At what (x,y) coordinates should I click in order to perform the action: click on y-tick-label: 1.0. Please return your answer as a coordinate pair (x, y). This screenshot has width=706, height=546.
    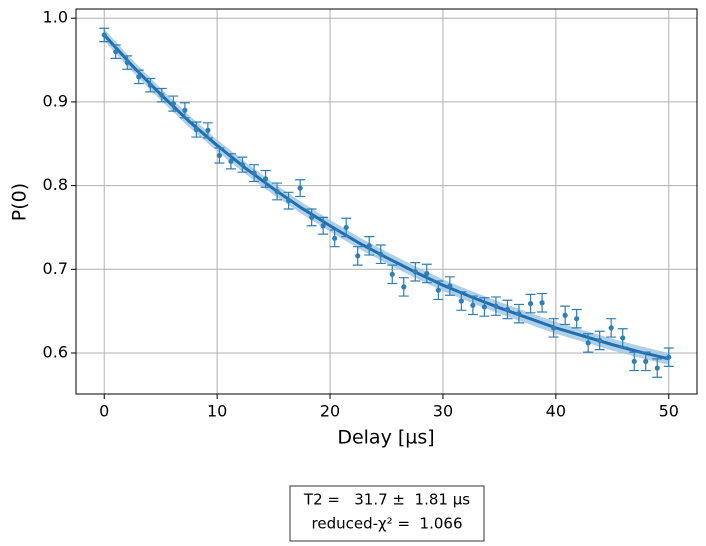
    Looking at the image, I should click on (55, 17).